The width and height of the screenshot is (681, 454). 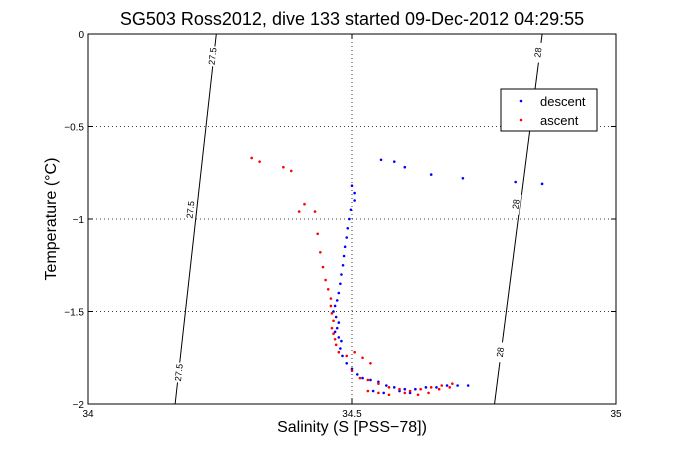 What do you see at coordinates (74, 128) in the screenshot?
I see `y-tick-label: −0.5` at bounding box center [74, 128].